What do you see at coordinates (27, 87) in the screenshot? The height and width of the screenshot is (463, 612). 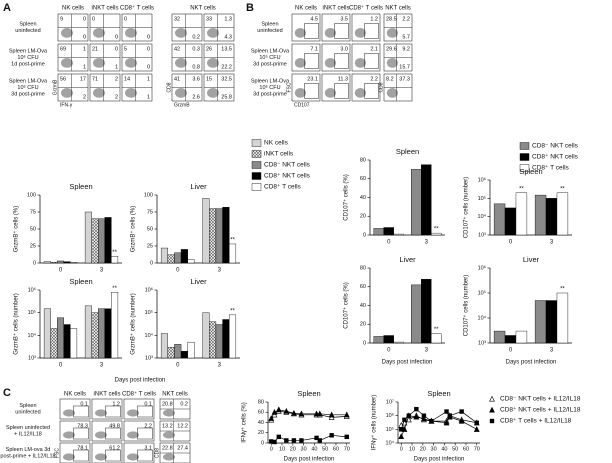 I see `row-label: 10⁶ CFU` at bounding box center [27, 87].